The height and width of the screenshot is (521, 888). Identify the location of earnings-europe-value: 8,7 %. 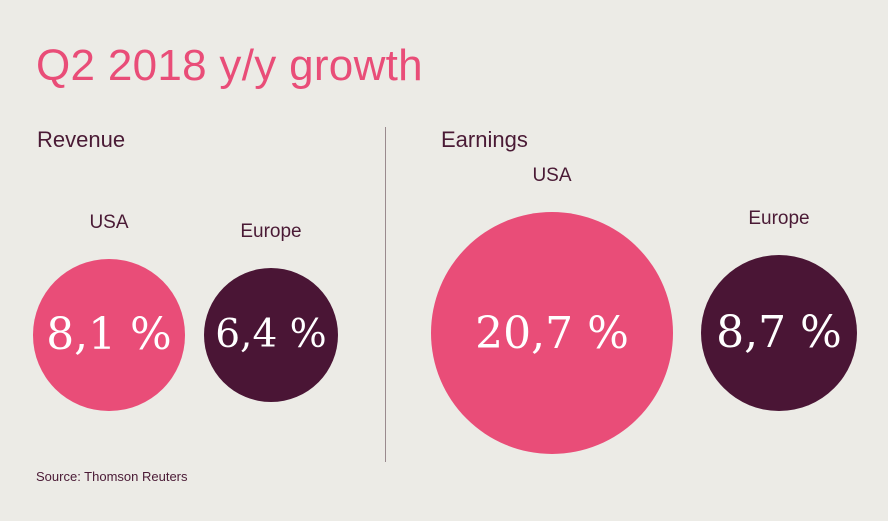
(779, 333).